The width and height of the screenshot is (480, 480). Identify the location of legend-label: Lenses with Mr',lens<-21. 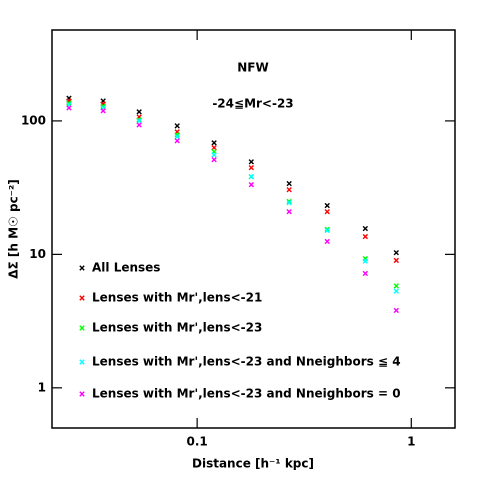
(177, 298).